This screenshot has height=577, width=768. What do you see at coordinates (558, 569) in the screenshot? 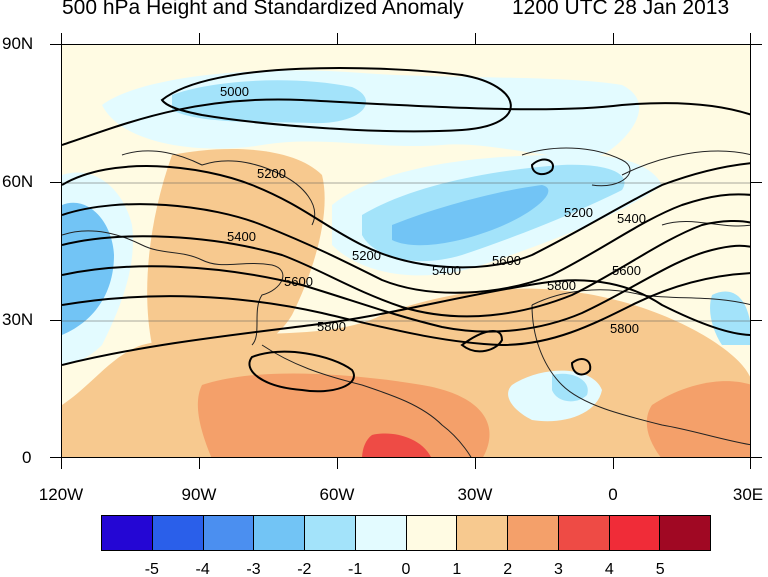
I see `colorbar-label: 3` at bounding box center [558, 569].